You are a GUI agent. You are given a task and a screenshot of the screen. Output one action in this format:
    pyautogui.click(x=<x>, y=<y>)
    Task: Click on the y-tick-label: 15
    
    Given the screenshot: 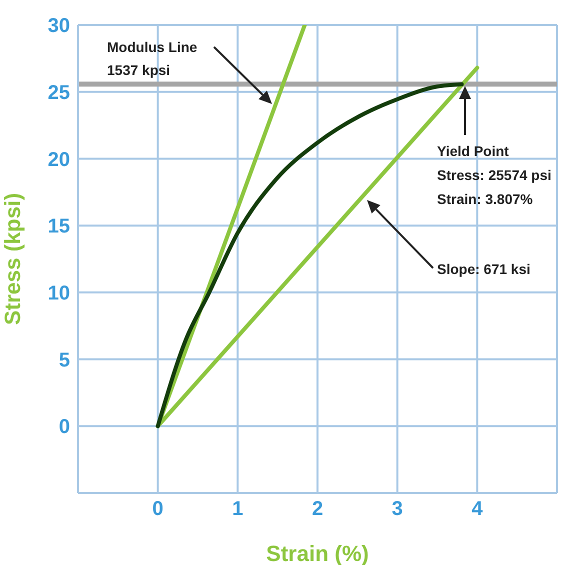 What is the action you would take?
    pyautogui.click(x=59, y=227)
    